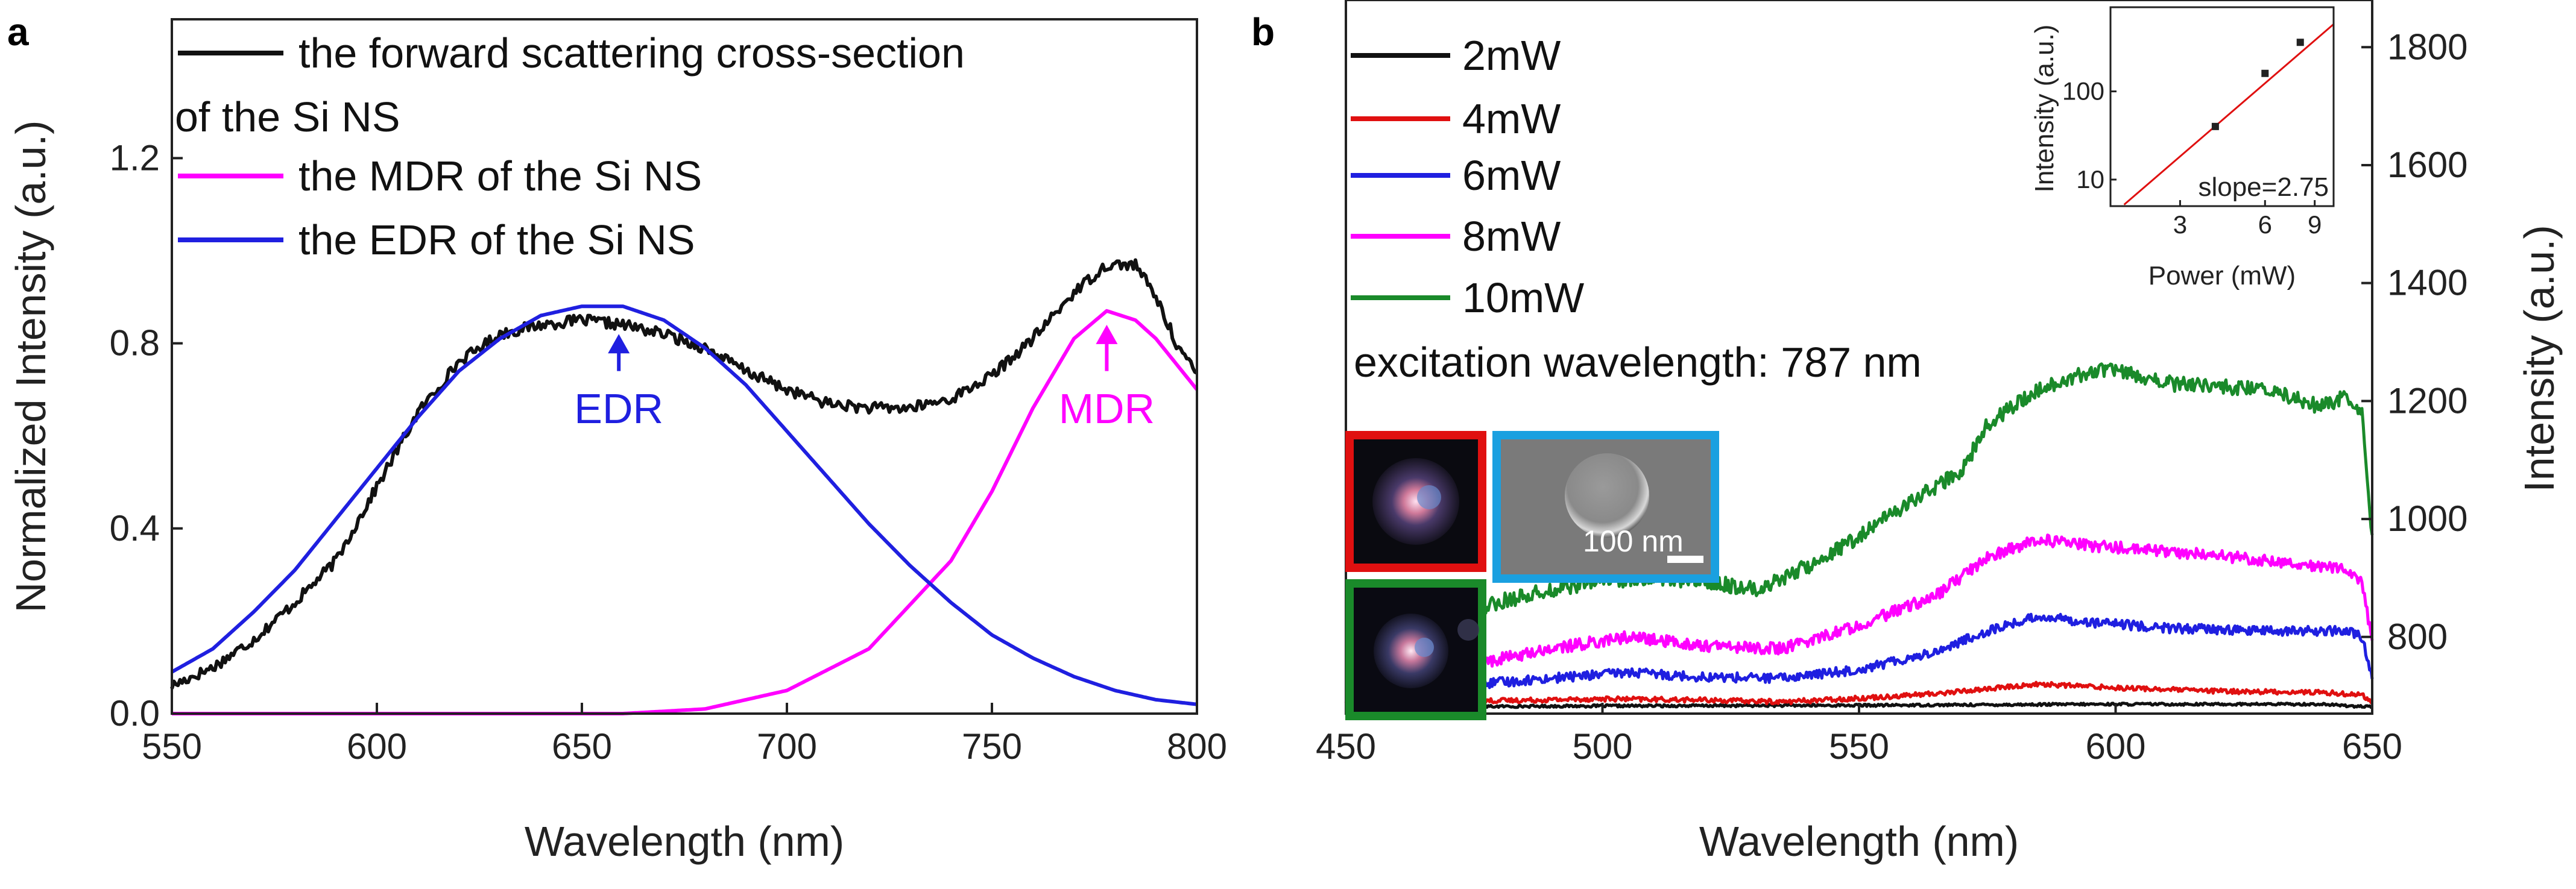 Image resolution: width=2576 pixels, height=889 pixels. I want to click on inset-y-tick-label: 100, so click(2083, 91).